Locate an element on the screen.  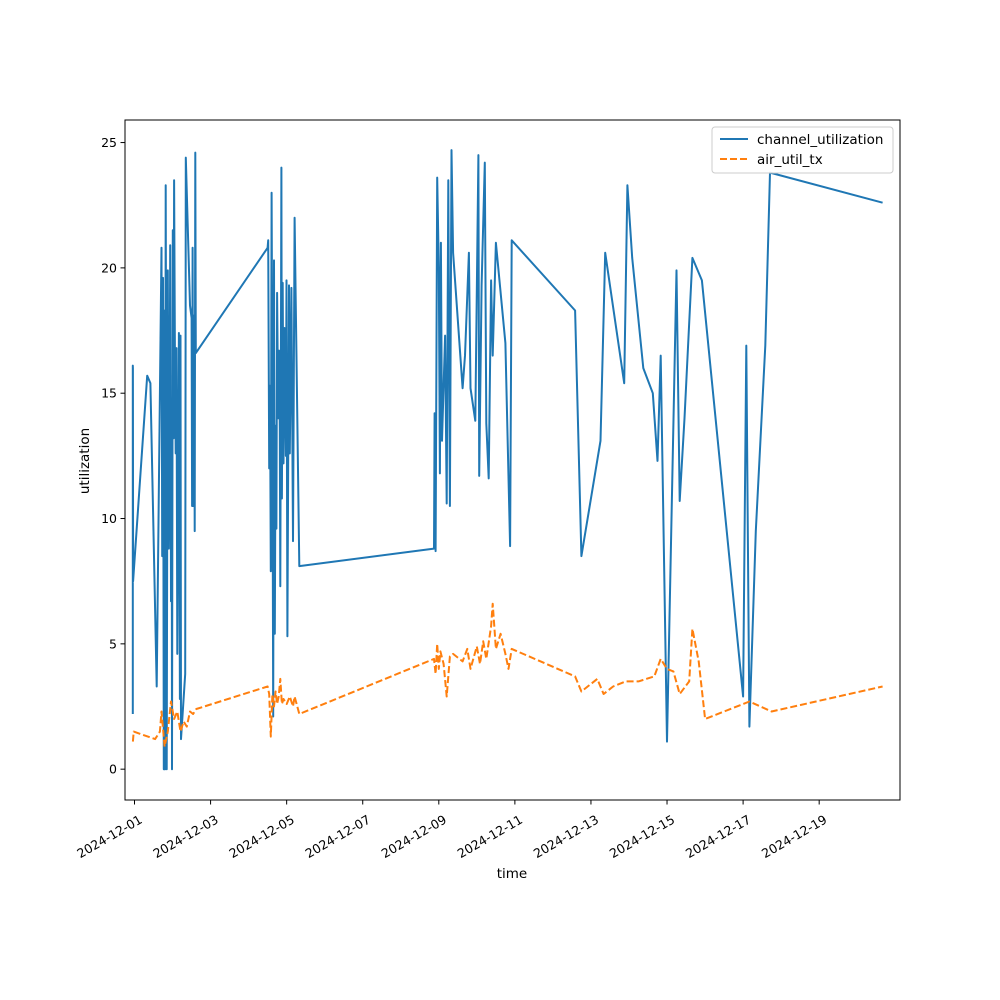
legend: channel_utilization air_util_tx is located at coordinates (802, 150).